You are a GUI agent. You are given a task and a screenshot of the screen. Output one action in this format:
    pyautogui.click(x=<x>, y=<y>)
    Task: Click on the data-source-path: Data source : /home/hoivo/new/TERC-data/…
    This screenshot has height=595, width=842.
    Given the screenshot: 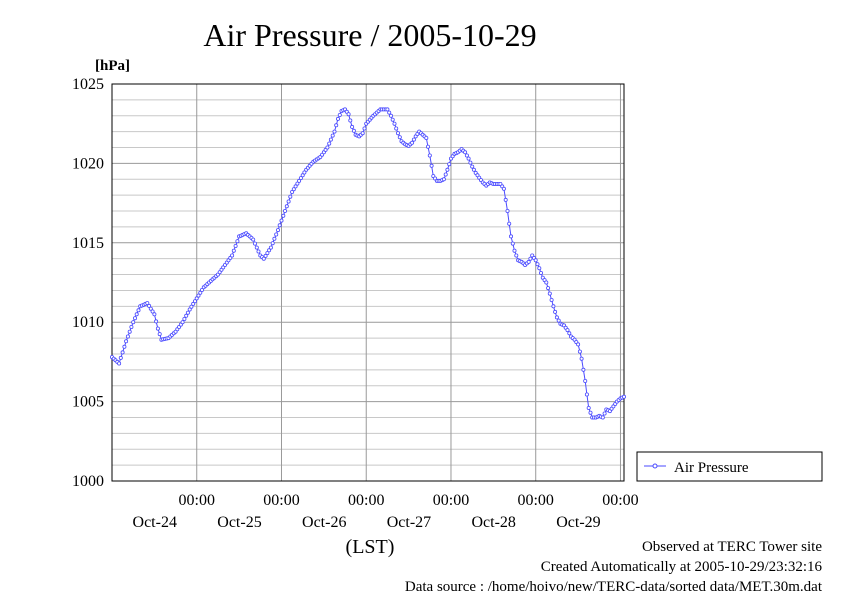 What is the action you would take?
    pyautogui.click(x=614, y=587)
    